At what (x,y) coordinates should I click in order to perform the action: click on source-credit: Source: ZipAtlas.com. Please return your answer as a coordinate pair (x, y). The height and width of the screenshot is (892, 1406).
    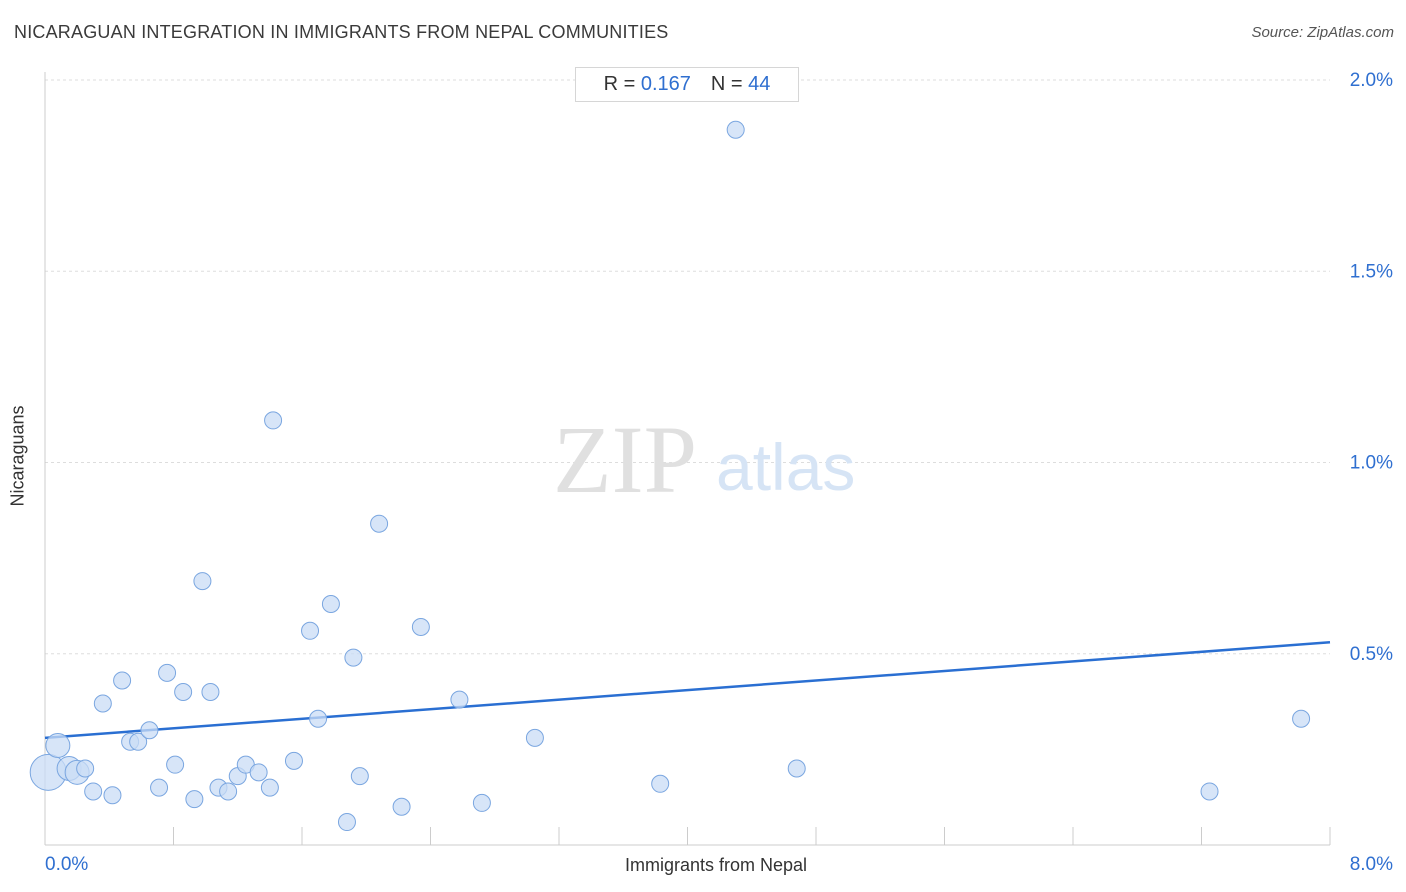
    Looking at the image, I should click on (1322, 32).